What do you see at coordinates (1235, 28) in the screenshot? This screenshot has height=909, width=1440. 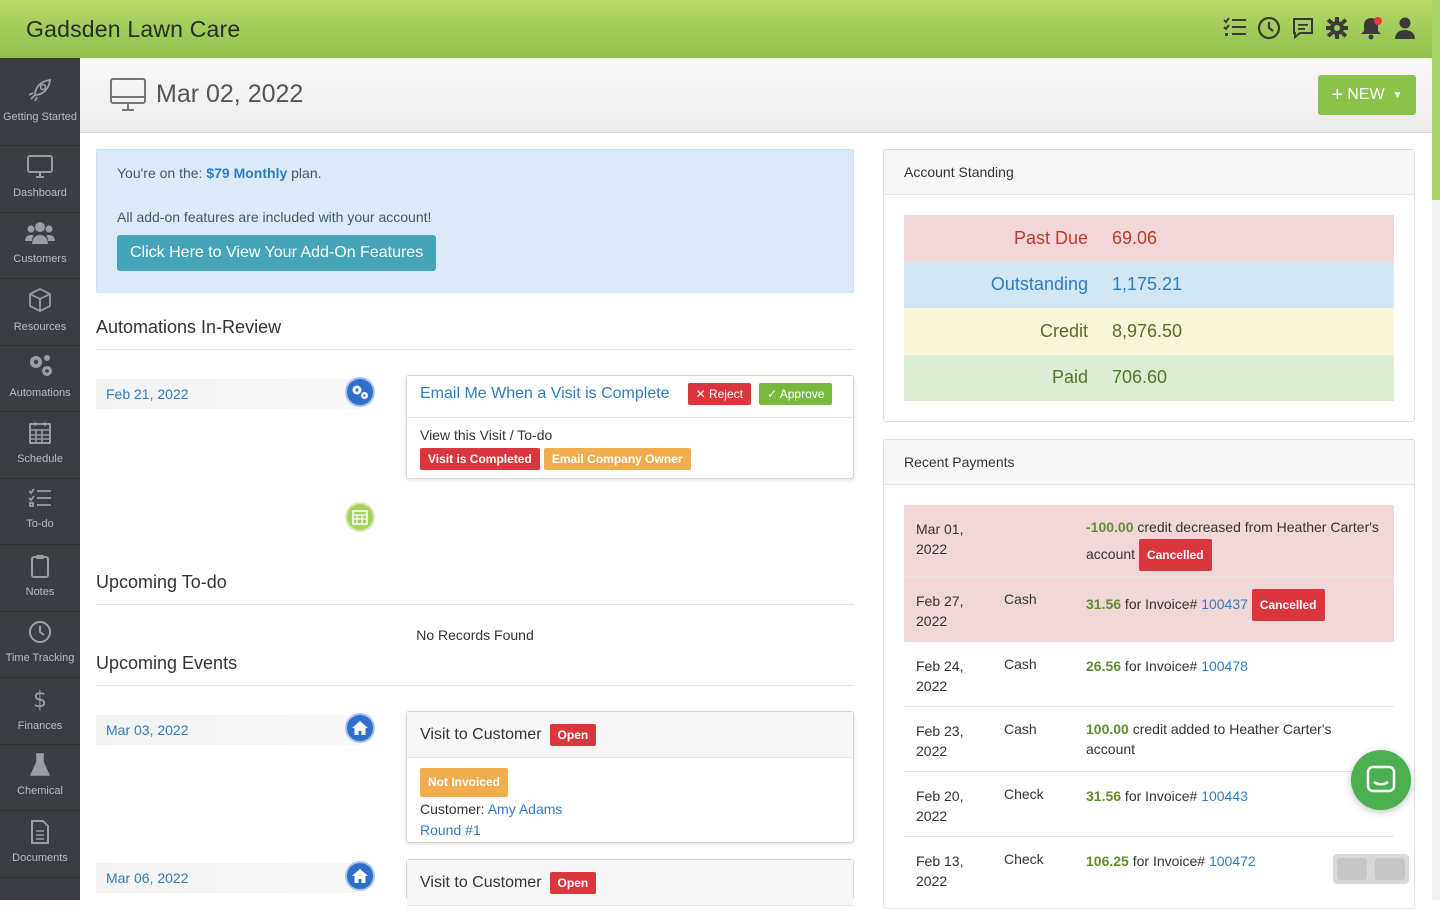 I see `task-list-icon` at bounding box center [1235, 28].